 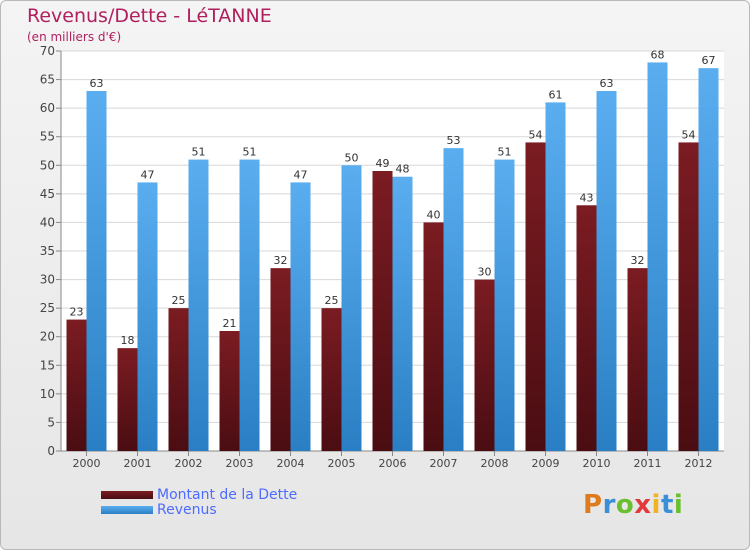 What do you see at coordinates (625, 505) in the screenshot?
I see `logo-letter: o` at bounding box center [625, 505].